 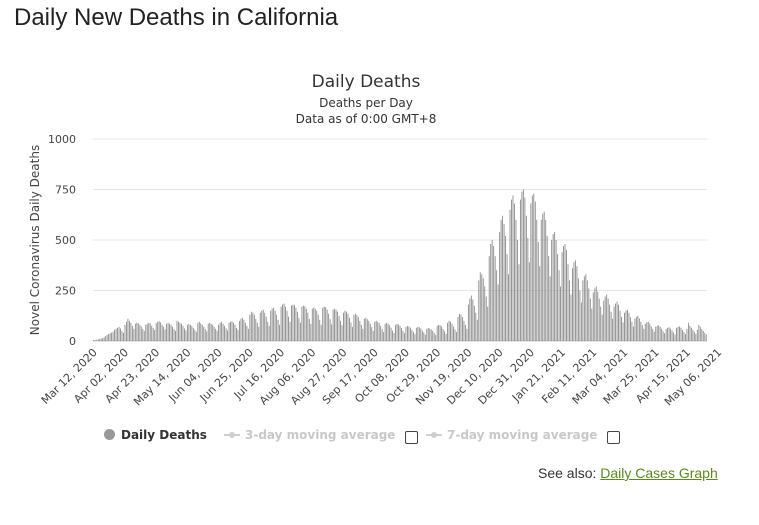 I want to click on legend-item-7day-average: 7-day moving average, so click(x=511, y=435).